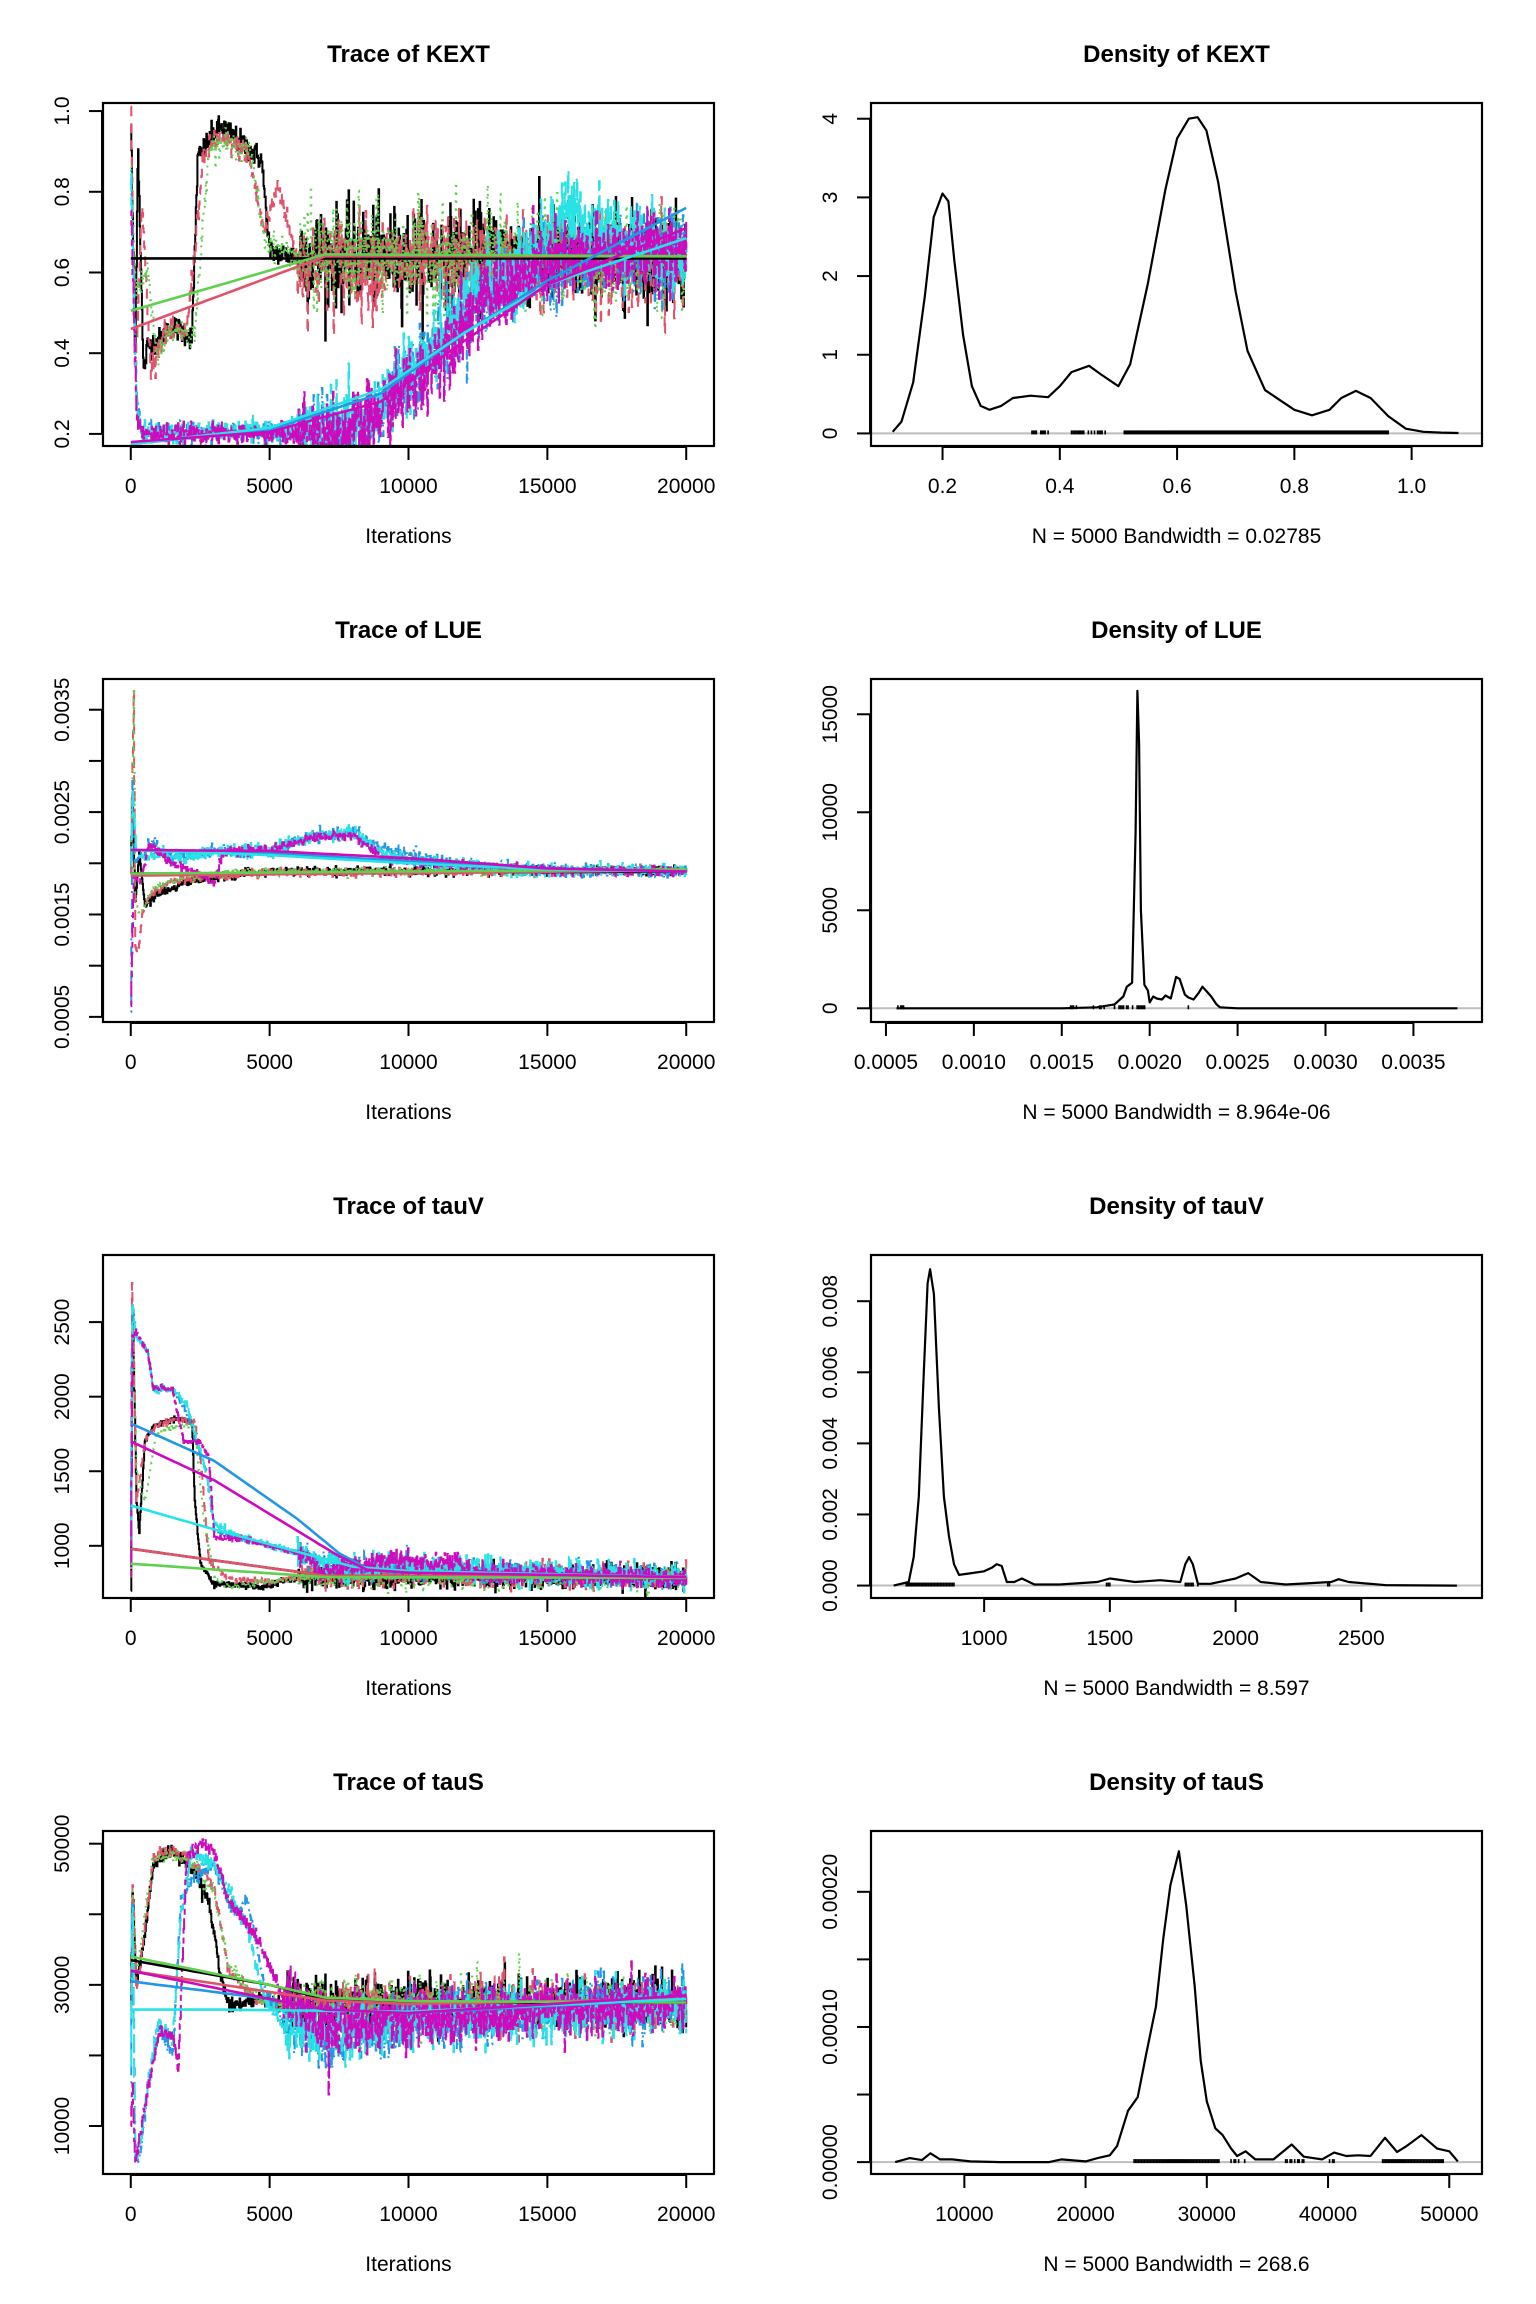  Describe the element at coordinates (830, 812) in the screenshot. I see `y-tick-label: 10000` at that location.